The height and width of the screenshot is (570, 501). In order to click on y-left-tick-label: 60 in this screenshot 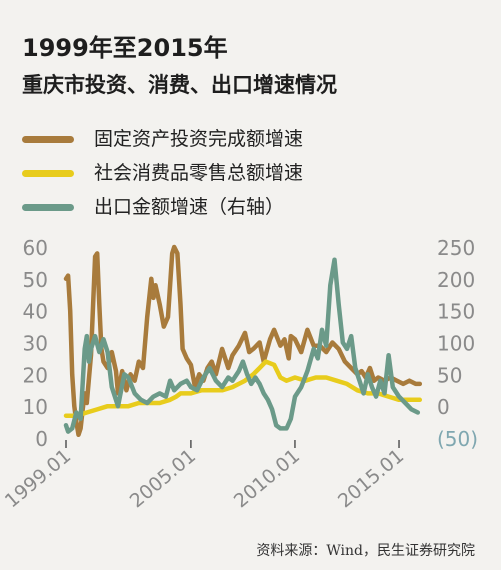, I will do `click(35, 248)`.